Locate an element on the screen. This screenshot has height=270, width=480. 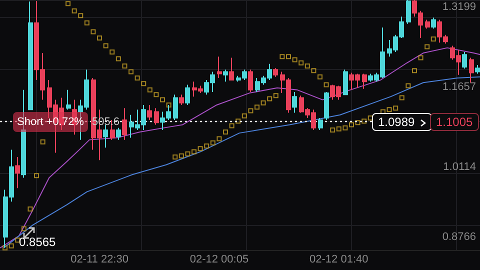
x-tick-label: 02-12 01:40 is located at coordinates (339, 260).